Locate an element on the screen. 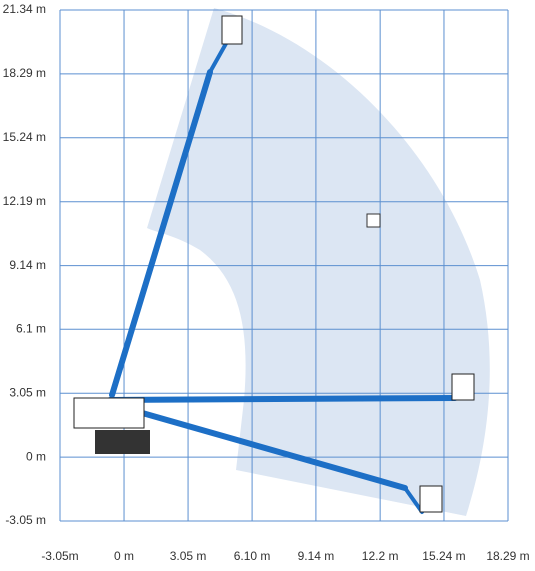  x-tick-label: -3.05m is located at coordinates (59, 556).